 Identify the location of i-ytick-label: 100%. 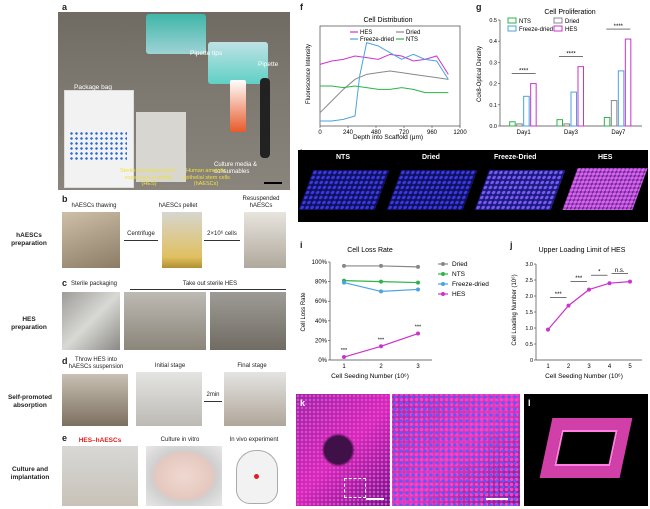
(320, 263).